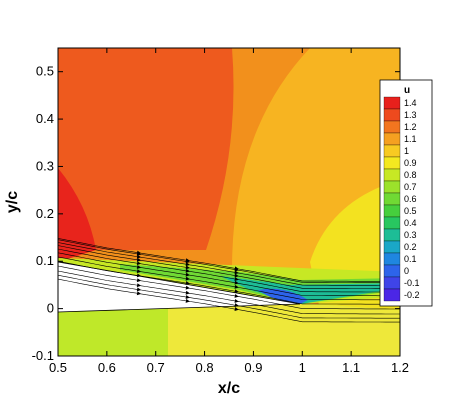  What do you see at coordinates (50, 308) in the screenshot?
I see `y-tick-label: 0` at bounding box center [50, 308].